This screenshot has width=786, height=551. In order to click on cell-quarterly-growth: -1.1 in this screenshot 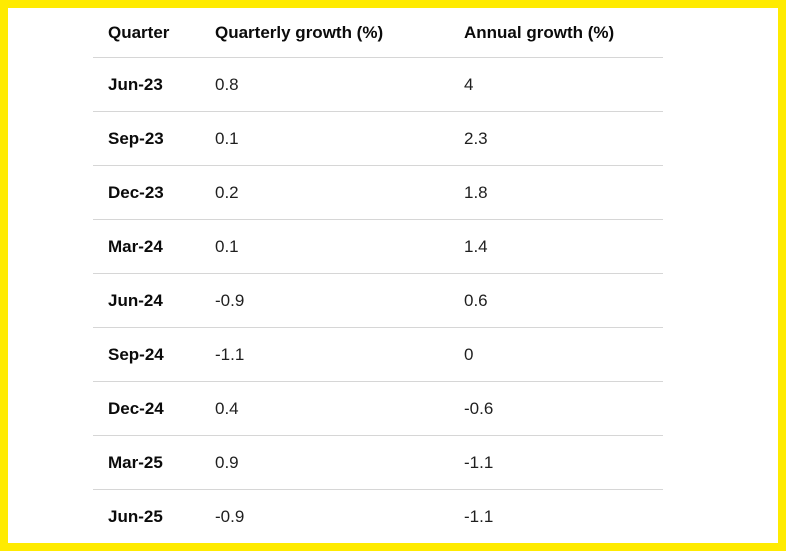, I will do `click(230, 354)`.